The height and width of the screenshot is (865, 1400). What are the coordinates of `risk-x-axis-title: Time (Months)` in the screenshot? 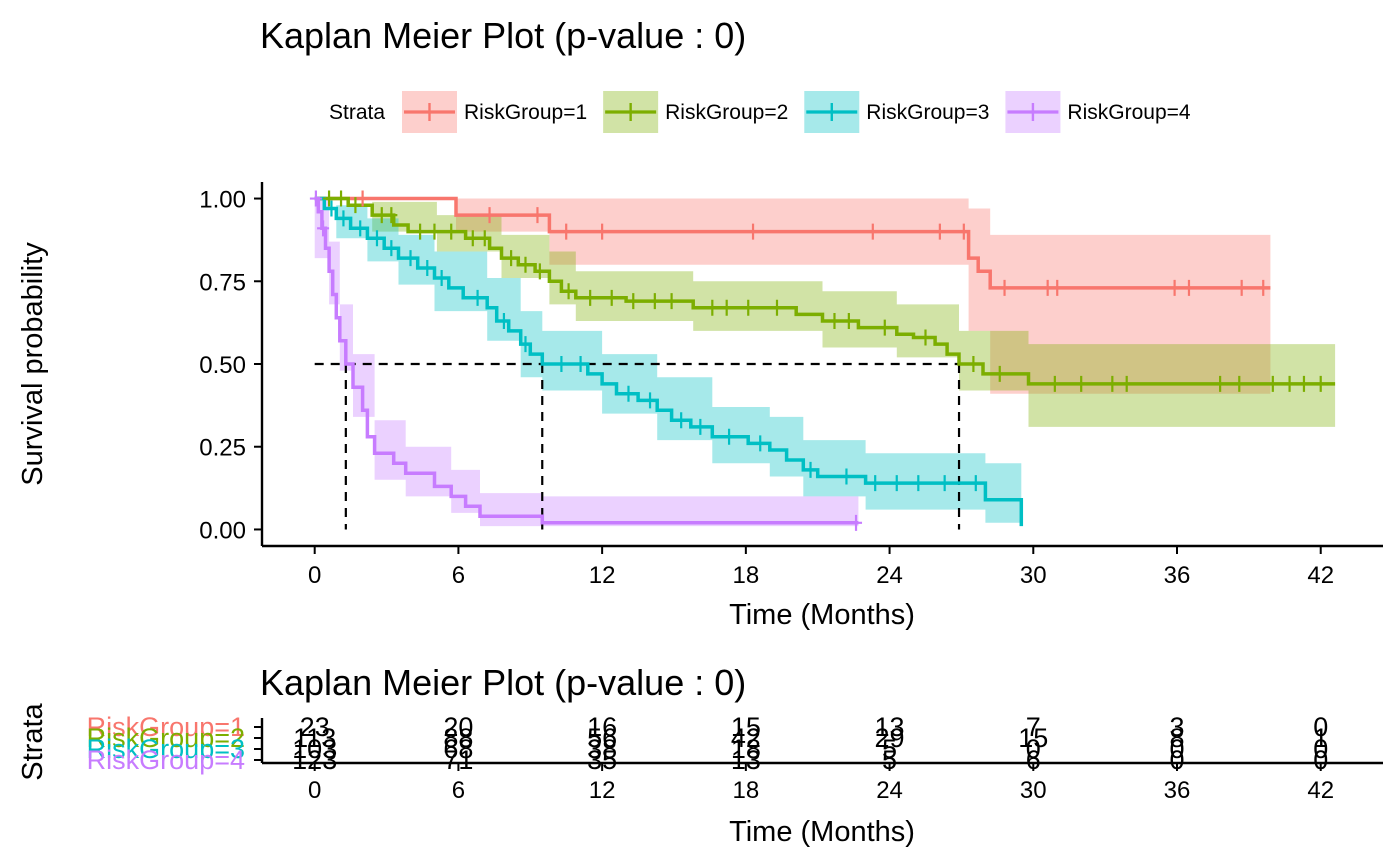 It's located at (822, 832).